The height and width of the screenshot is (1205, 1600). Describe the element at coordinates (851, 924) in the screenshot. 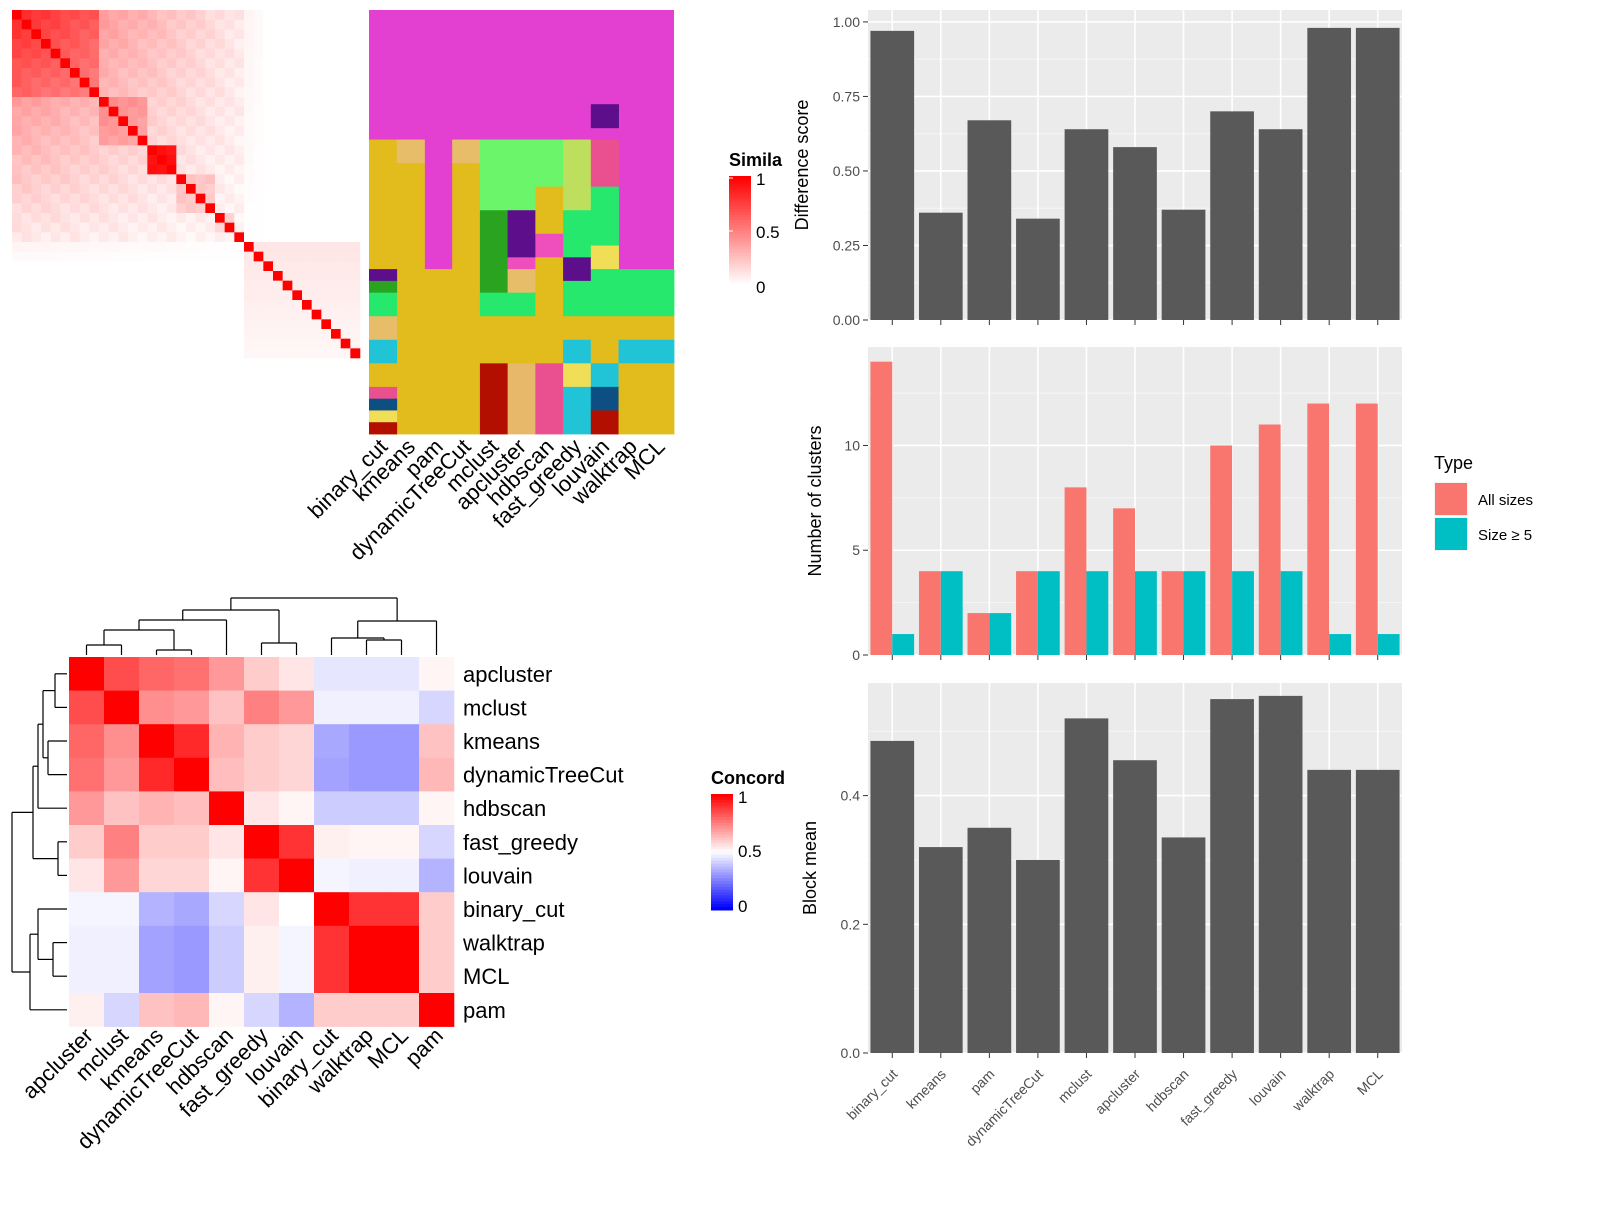

I see `y-tick-label: 0.2` at that location.